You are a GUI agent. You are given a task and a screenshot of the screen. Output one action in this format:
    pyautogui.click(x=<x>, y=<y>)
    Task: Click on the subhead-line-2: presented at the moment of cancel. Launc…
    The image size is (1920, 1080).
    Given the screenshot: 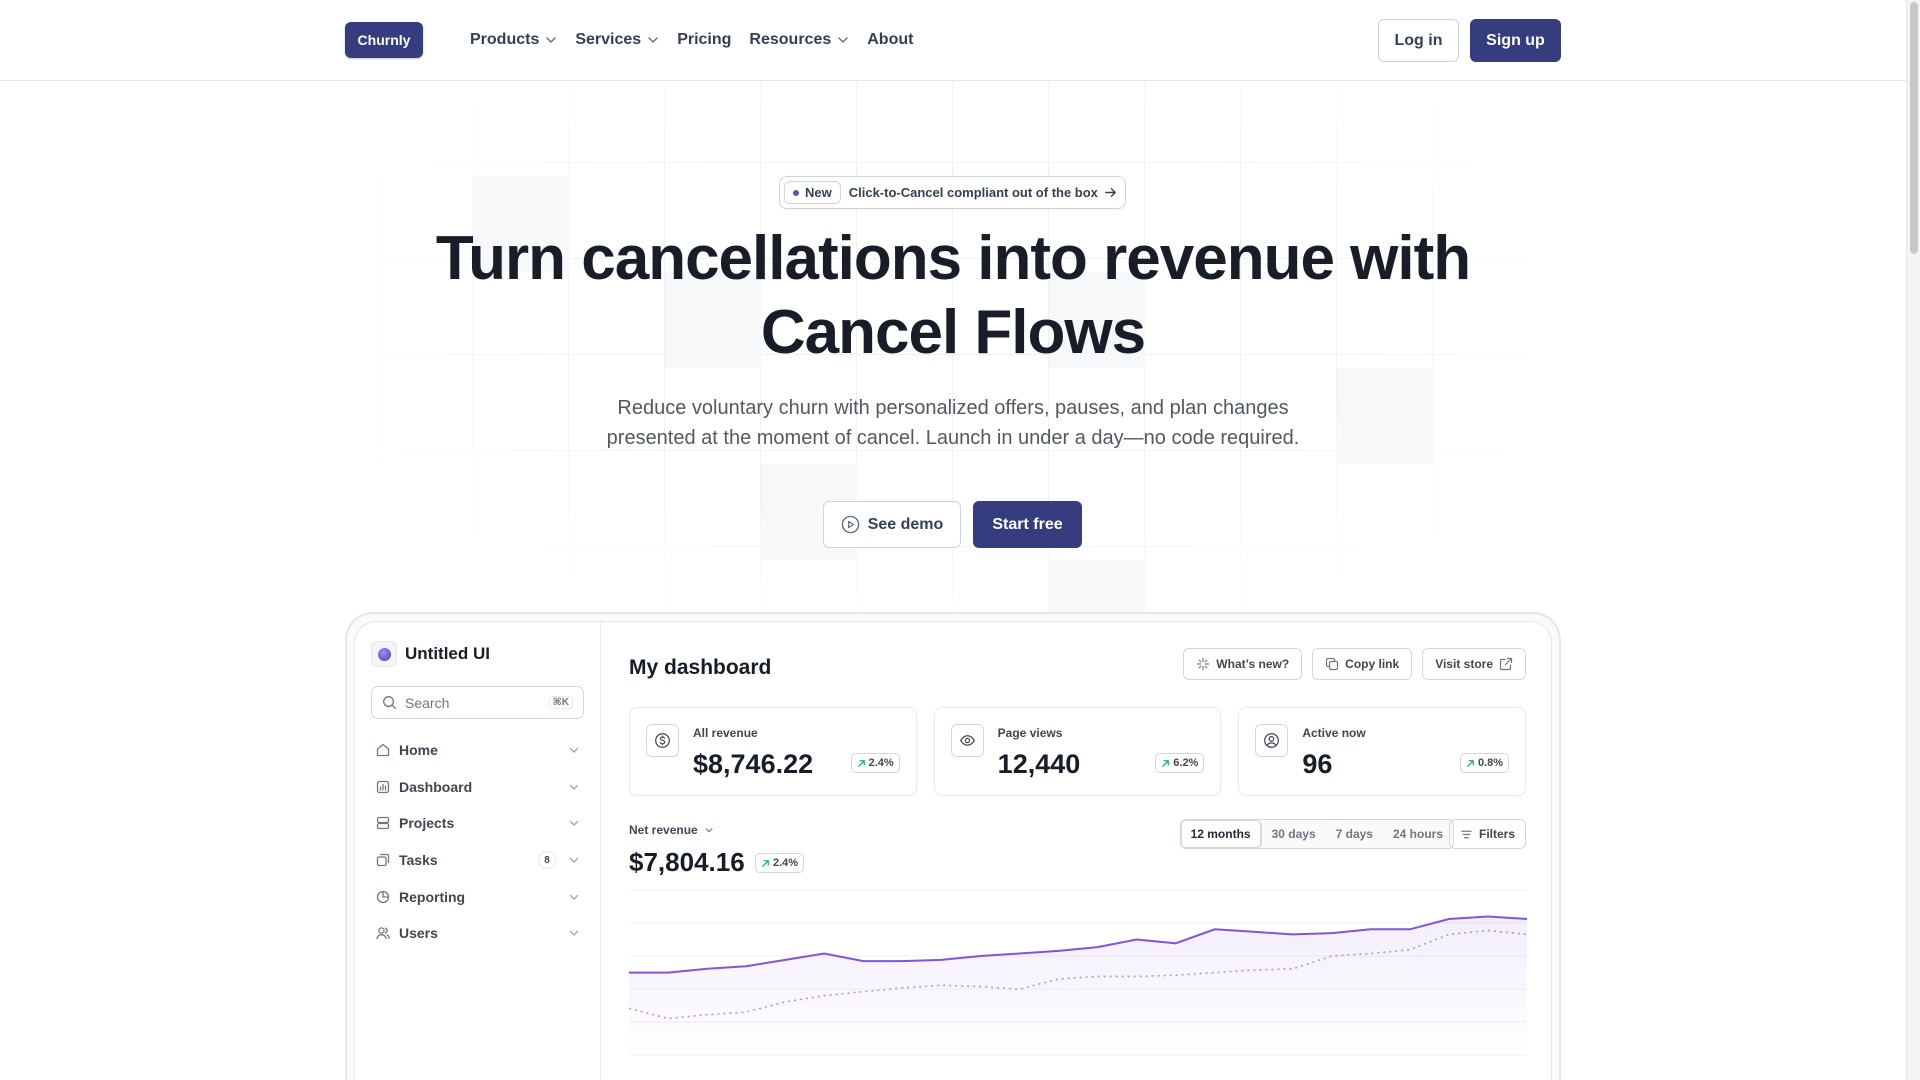 What is the action you would take?
    pyautogui.click(x=953, y=438)
    